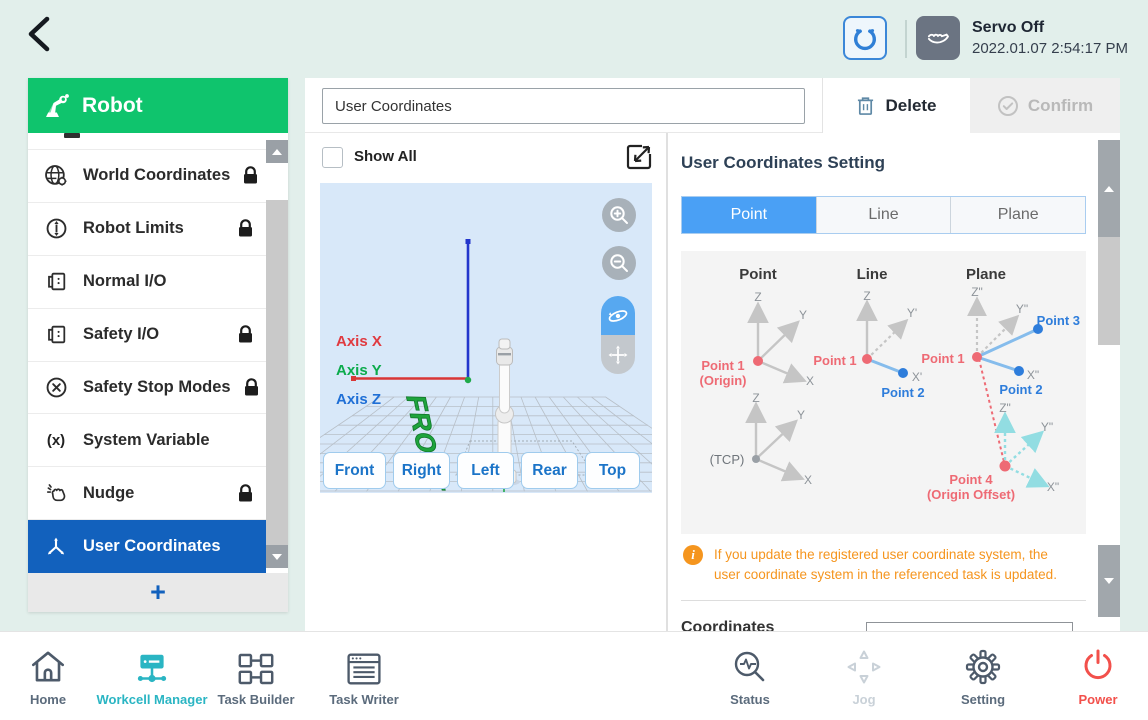 The height and width of the screenshot is (720, 1148). What do you see at coordinates (485, 470) in the screenshot?
I see `view-left-button: Left` at bounding box center [485, 470].